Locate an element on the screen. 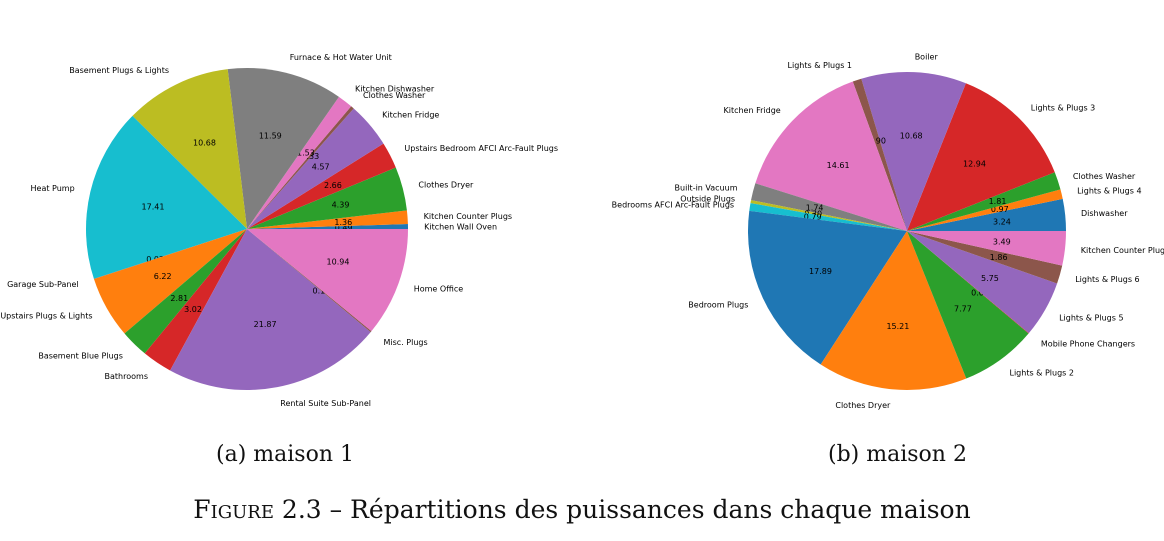  subcaption-maison-1: (a) maison 1 is located at coordinates (285, 454).